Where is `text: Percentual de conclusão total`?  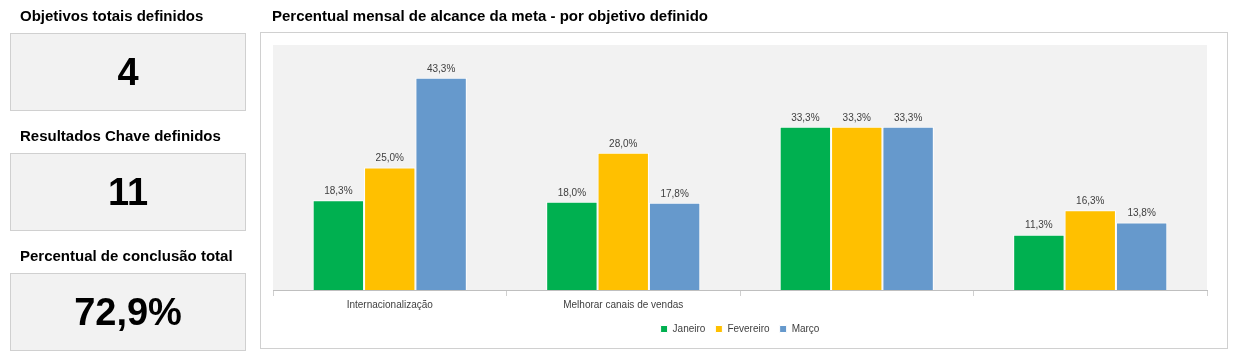 text: Percentual de conclusão total is located at coordinates (127, 255).